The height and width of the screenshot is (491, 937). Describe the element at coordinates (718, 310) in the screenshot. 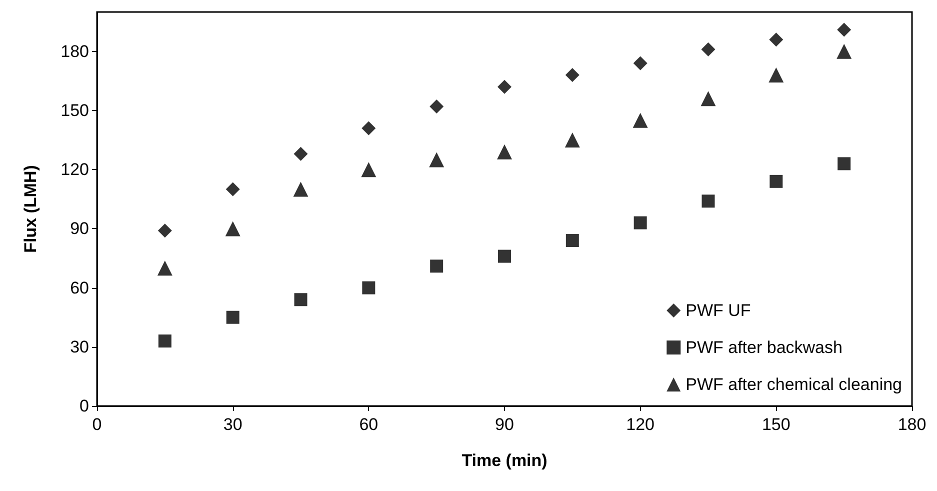

I see `legend-label: PWF UF` at that location.